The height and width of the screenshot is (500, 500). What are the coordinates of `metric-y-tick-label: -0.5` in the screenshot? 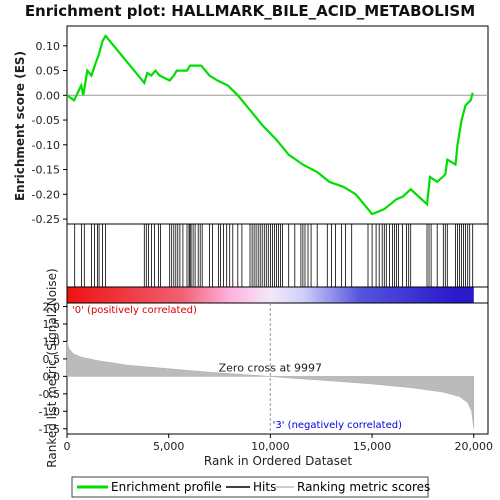 It's located at (49, 394).